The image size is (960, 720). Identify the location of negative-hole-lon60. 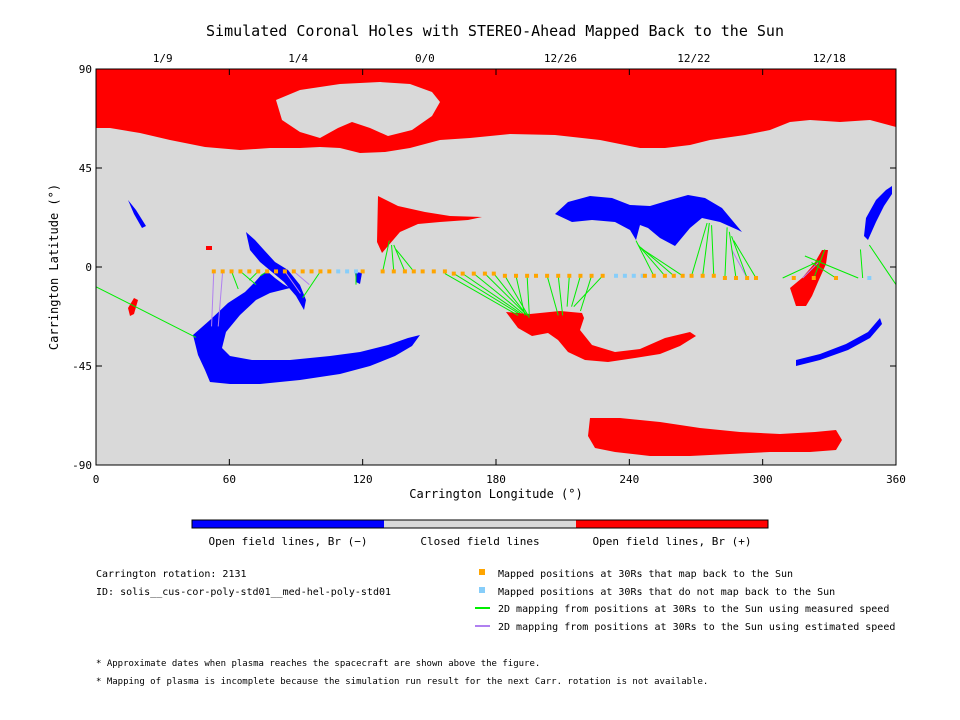
(306, 328).